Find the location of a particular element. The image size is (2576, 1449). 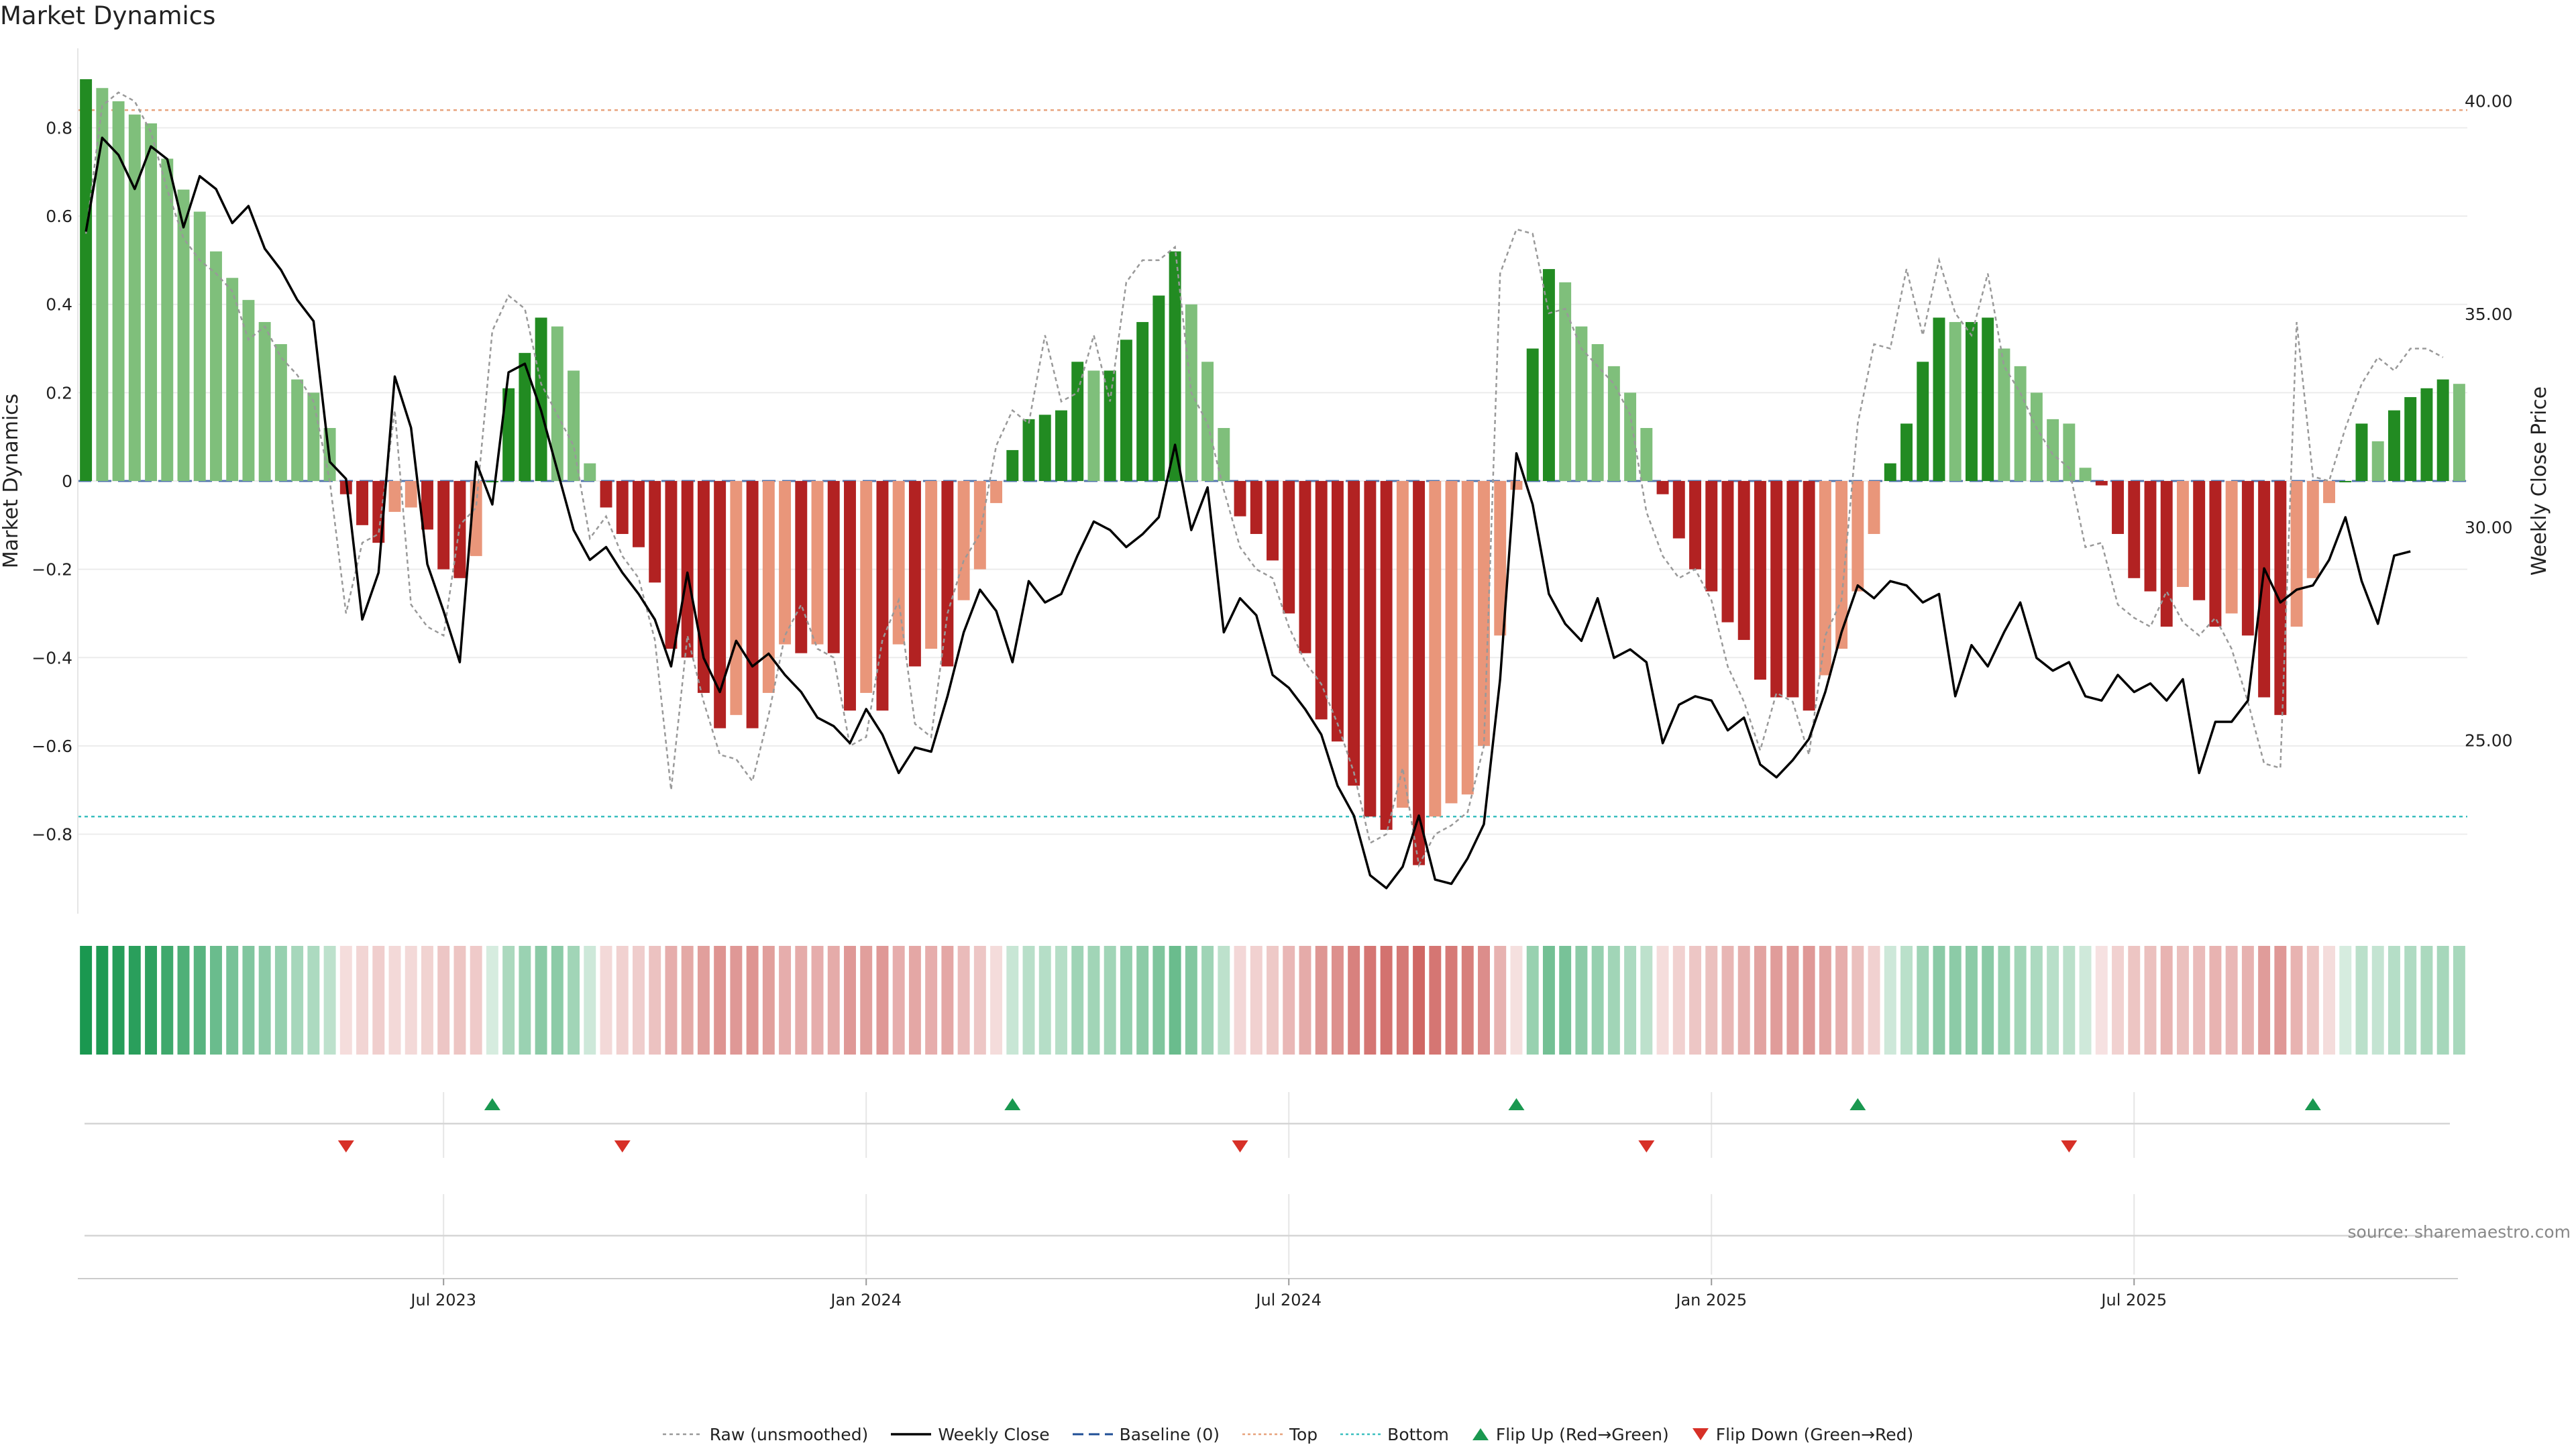

bottom-line-swatch is located at coordinates (1360, 1434).